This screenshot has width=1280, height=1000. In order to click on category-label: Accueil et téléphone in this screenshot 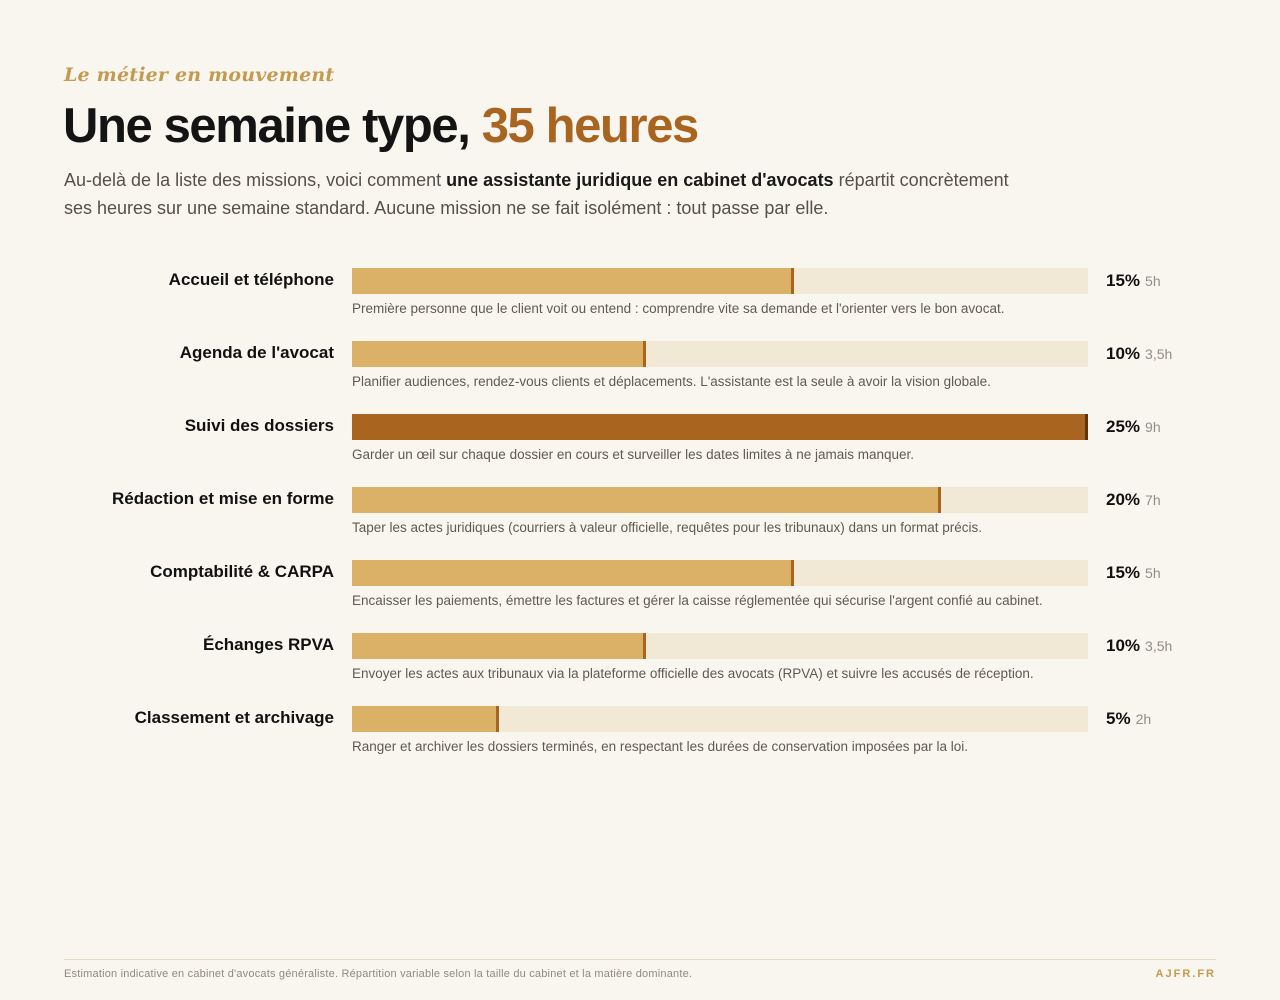, I will do `click(251, 279)`.